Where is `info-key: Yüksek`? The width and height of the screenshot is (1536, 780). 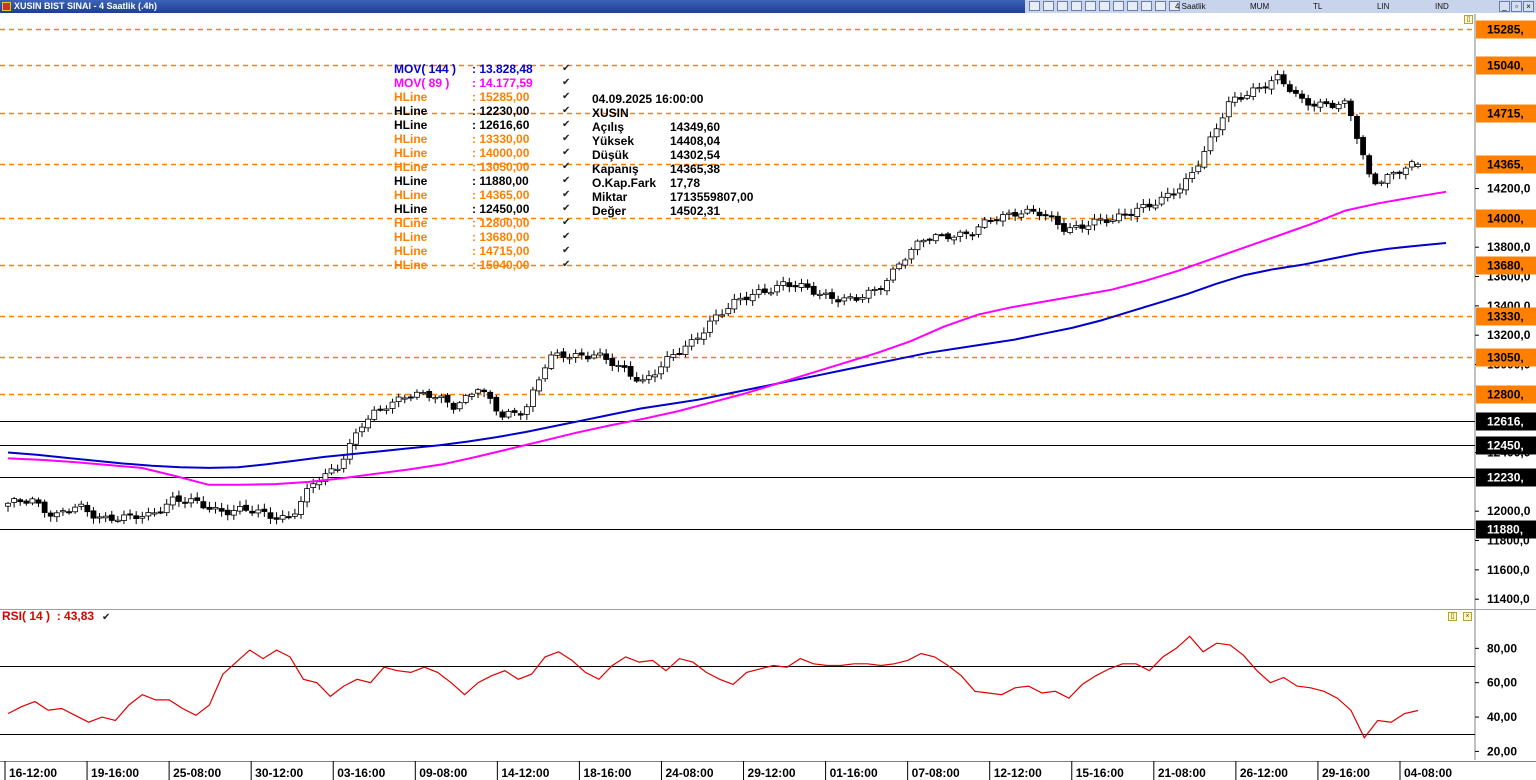
info-key: Yüksek is located at coordinates (613, 141).